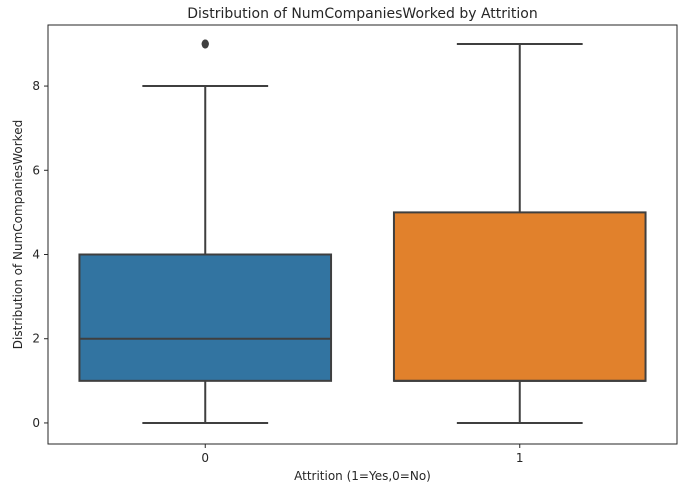  What do you see at coordinates (362, 476) in the screenshot?
I see `x-axis-title: Attrition (1=Yes,0=No)` at bounding box center [362, 476].